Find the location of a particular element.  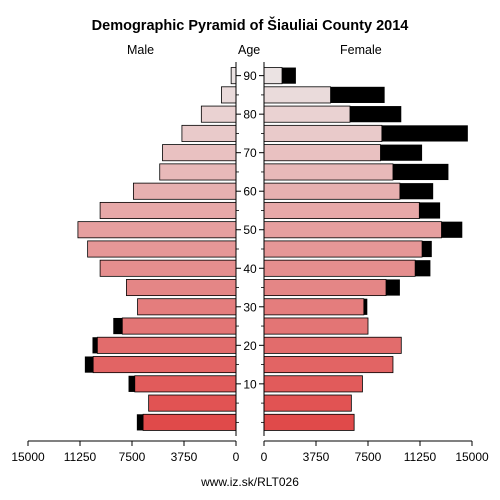

age-label: Age is located at coordinates (249, 50).